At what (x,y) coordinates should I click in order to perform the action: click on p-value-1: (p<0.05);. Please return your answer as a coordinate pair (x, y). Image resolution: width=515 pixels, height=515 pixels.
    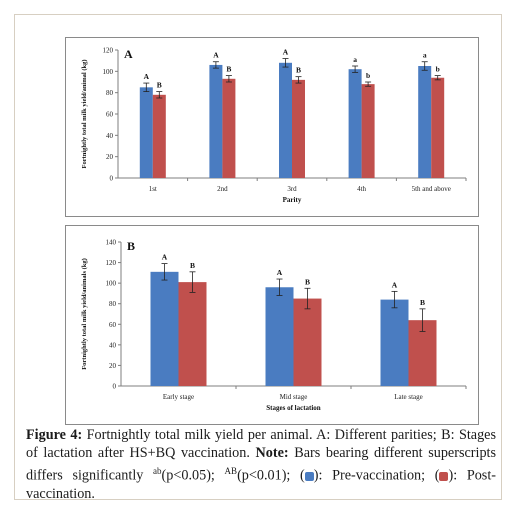
    Looking at the image, I should click on (193, 475).